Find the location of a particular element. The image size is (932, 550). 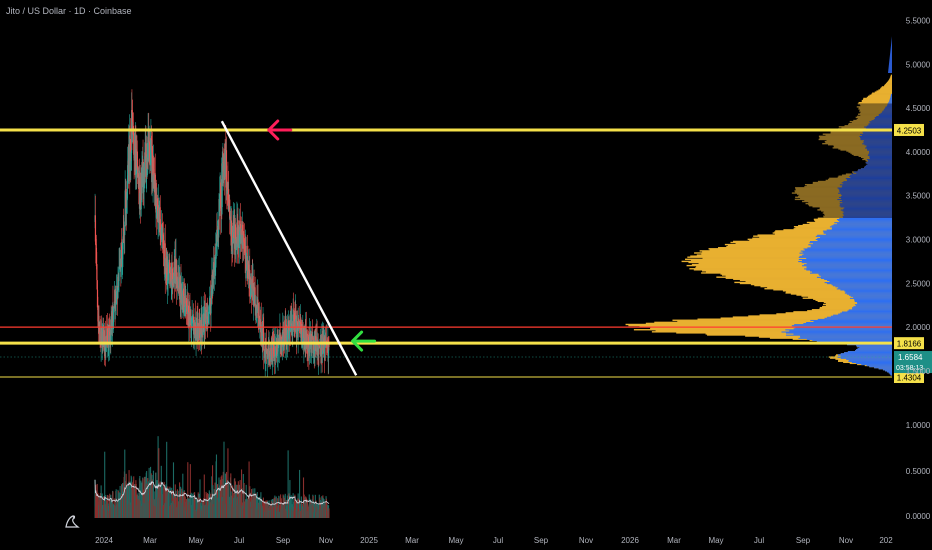

trend-line is located at coordinates (289, 248).